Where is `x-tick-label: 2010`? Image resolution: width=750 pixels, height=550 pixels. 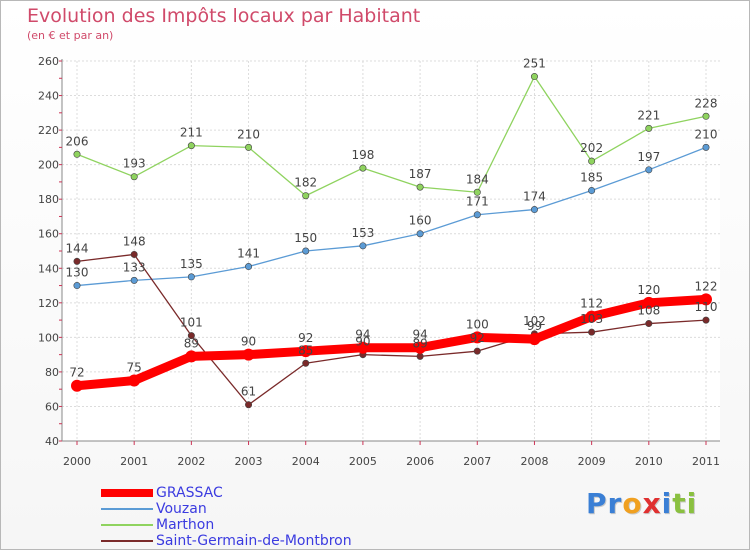
x-tick-label: 2010 is located at coordinates (649, 461).